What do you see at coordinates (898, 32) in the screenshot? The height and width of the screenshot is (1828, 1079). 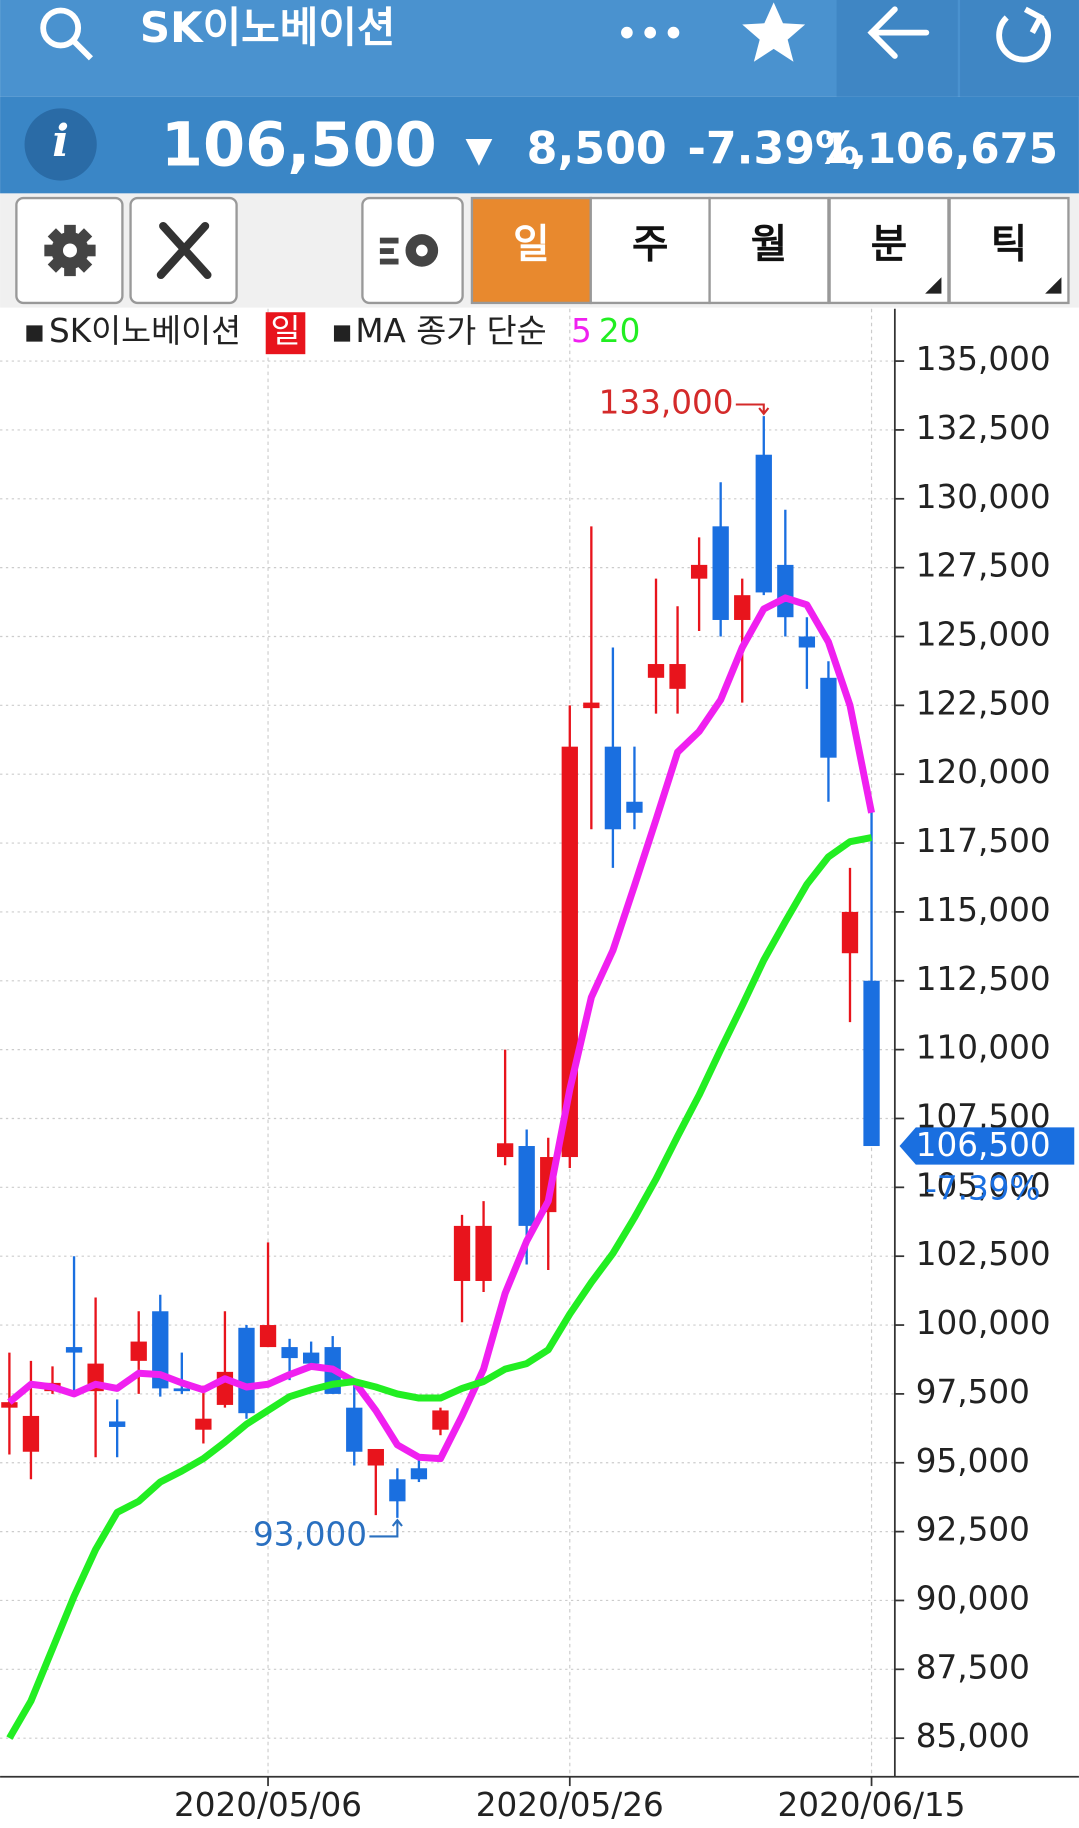 I see `back-icon` at bounding box center [898, 32].